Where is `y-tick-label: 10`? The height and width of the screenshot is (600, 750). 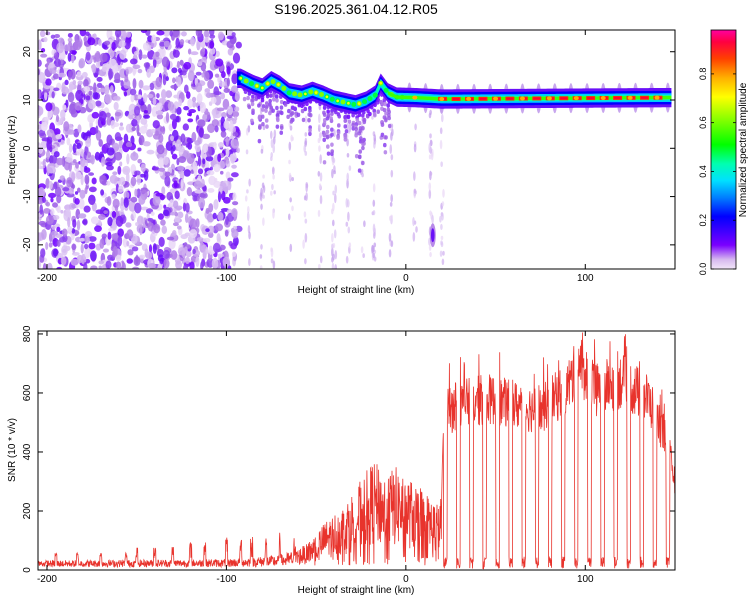 y-tick-label: 10 is located at coordinates (27, 100).